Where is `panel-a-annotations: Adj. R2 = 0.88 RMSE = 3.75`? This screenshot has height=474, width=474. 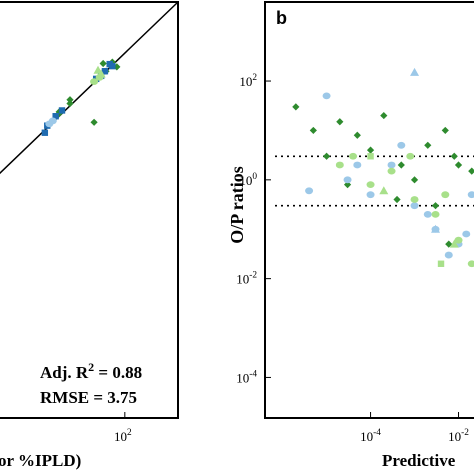
panel-a-annotations: Adj. R2 = 0.88 RMSE = 3.75 is located at coordinates (91, 383).